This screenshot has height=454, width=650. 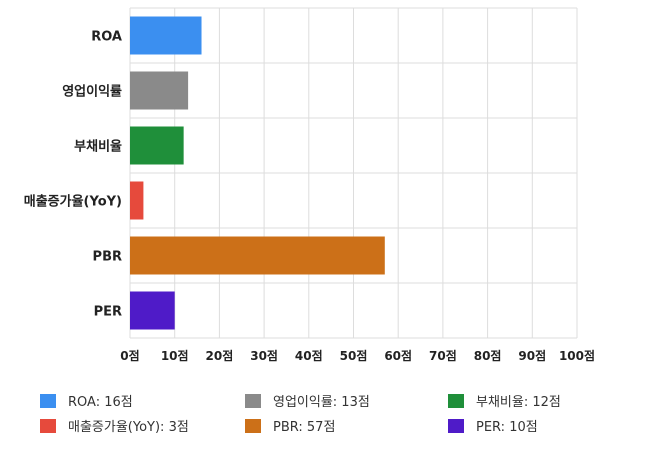 What do you see at coordinates (309, 355) in the screenshot?
I see `x-tick-label-4: 40점` at bounding box center [309, 355].